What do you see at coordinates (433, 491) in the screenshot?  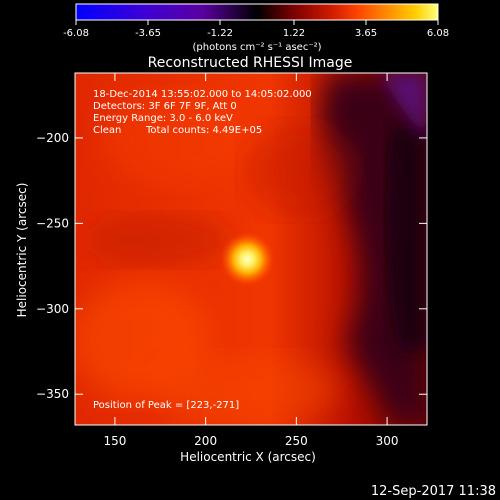 I see `footer-timestamp: 12-Sep-2017 11:38` at bounding box center [433, 491].